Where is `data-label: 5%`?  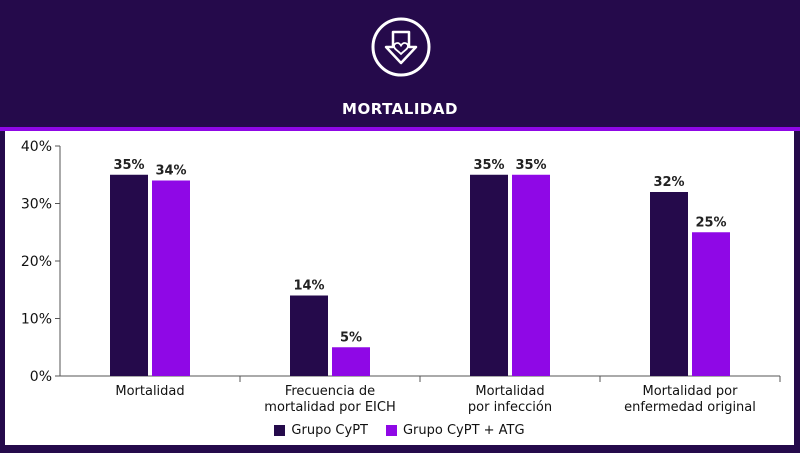 data-label: 5% is located at coordinates (351, 337).